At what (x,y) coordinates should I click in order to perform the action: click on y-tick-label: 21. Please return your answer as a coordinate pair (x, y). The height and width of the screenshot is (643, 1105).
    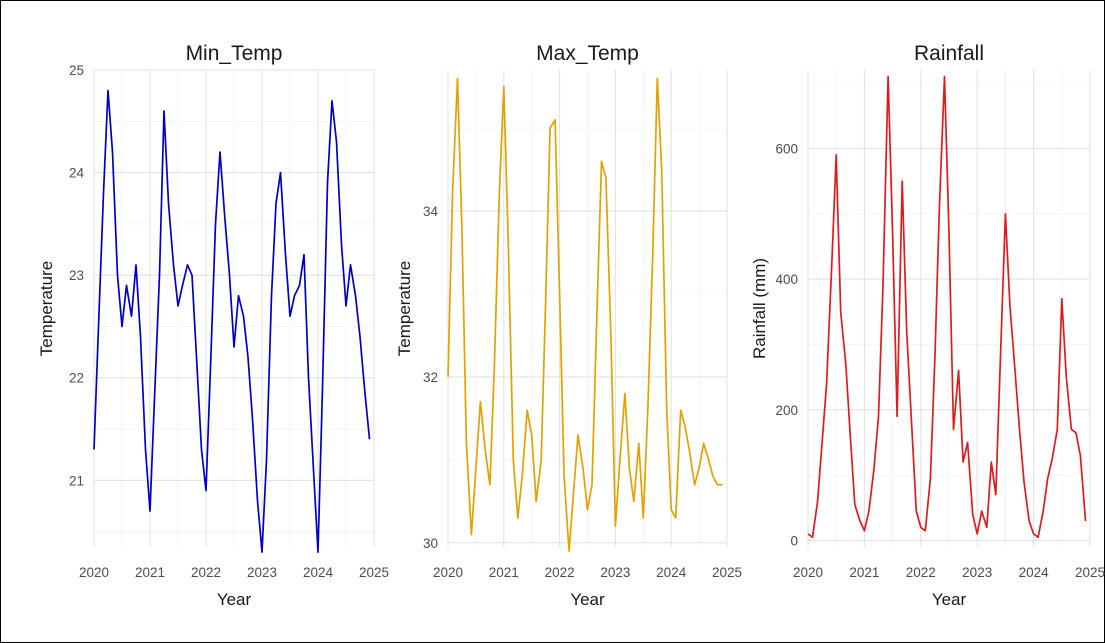
    Looking at the image, I should click on (76, 480).